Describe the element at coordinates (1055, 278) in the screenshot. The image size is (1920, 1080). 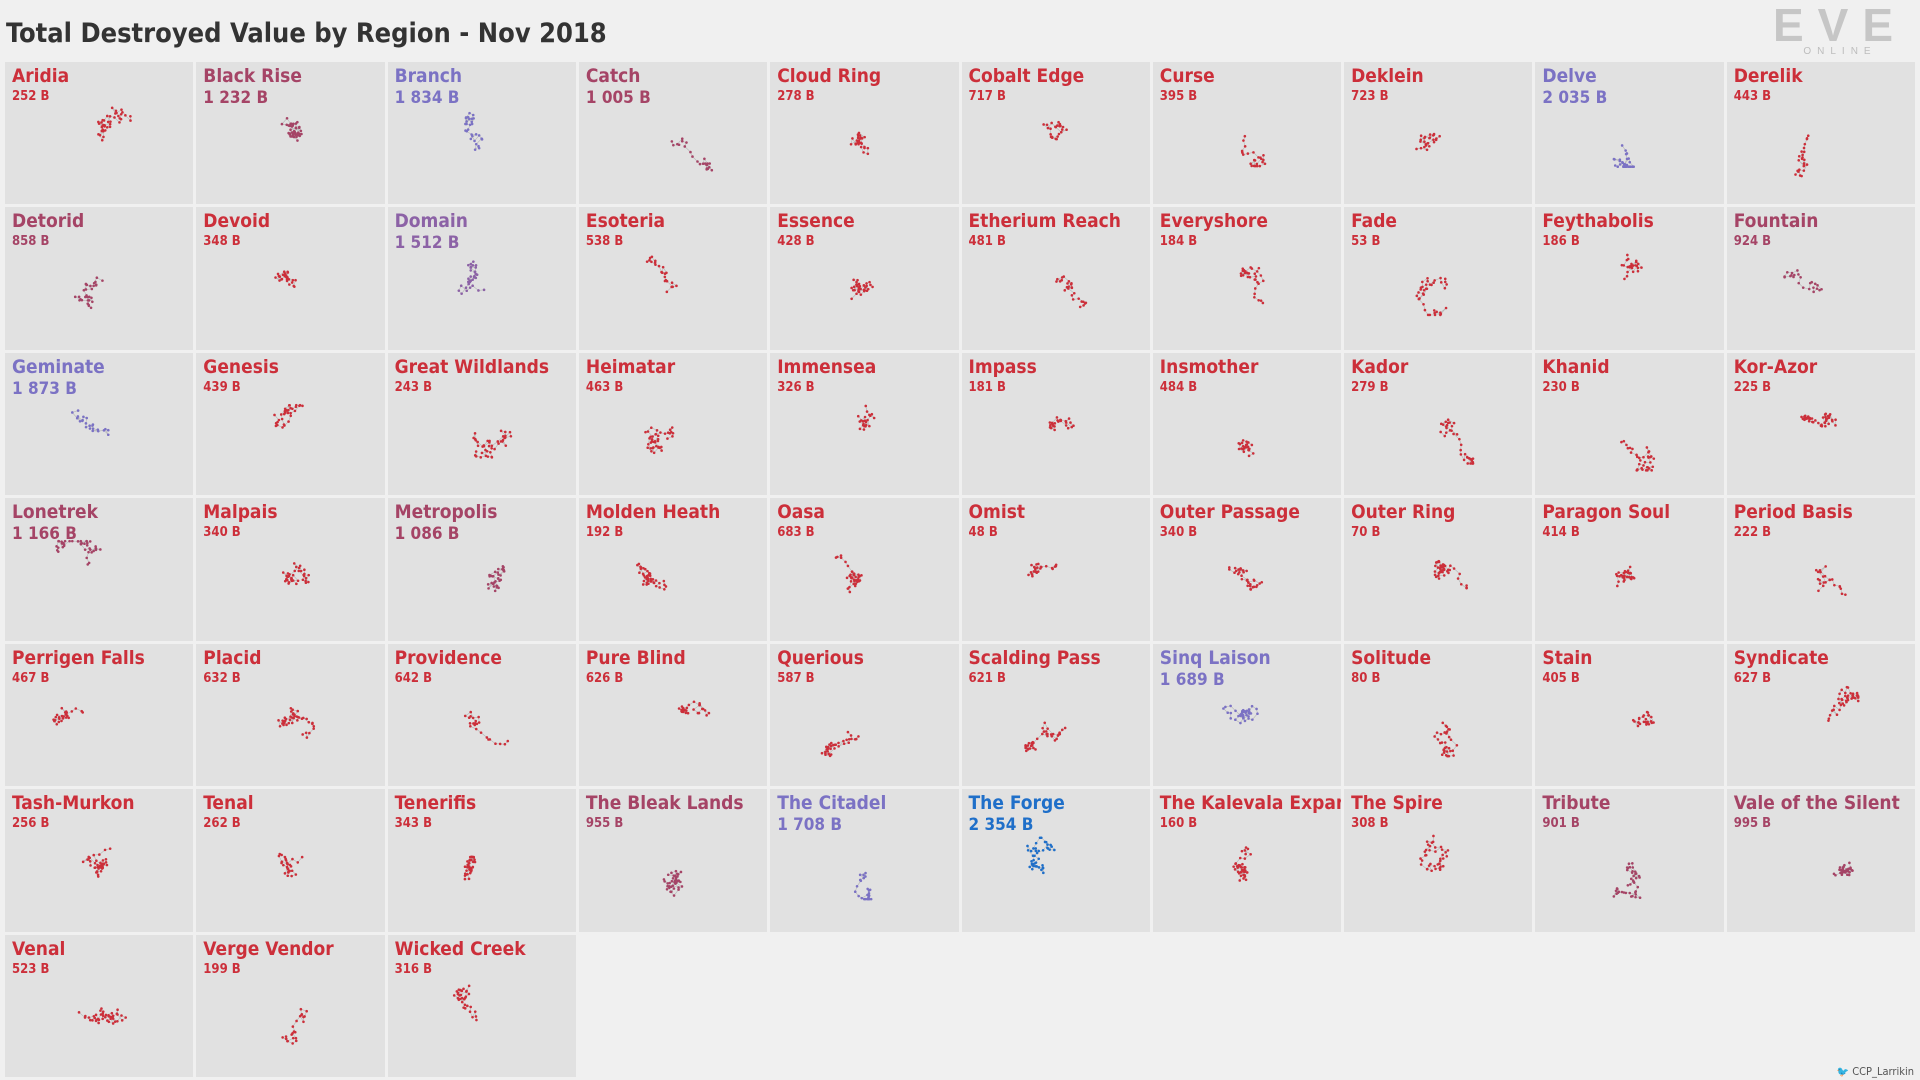
I see `region-panel-etherium-reach: Etherium Reach 481 B` at that location.